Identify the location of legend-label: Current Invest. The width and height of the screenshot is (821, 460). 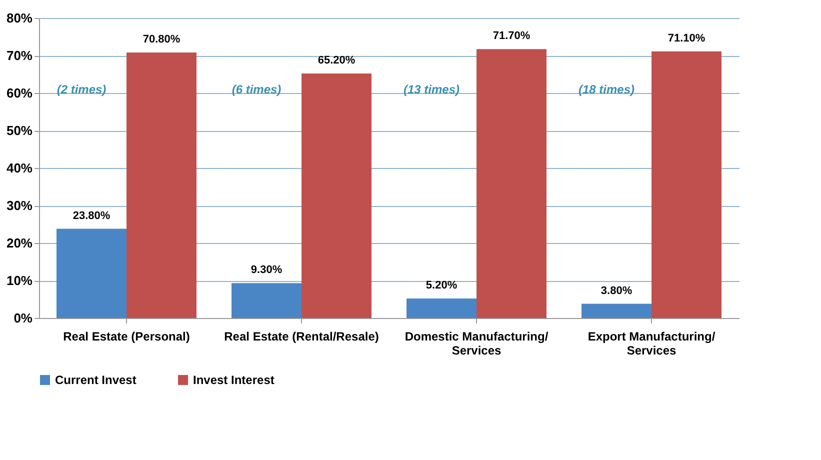
(95, 380).